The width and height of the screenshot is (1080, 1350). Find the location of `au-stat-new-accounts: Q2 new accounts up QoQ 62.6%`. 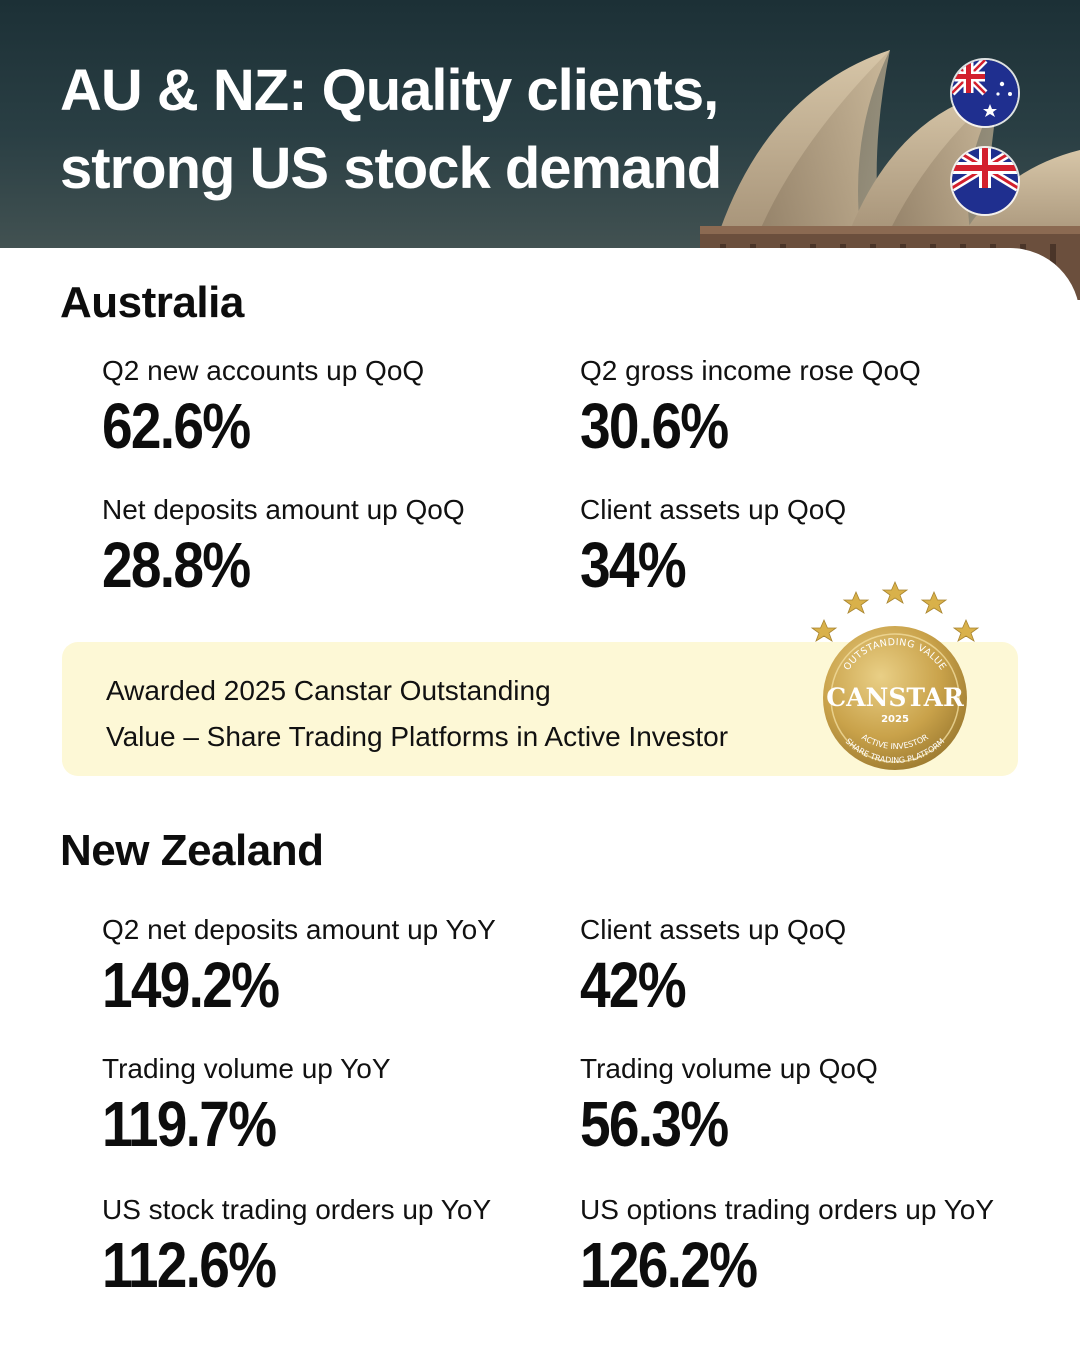

au-stat-new-accounts: Q2 new accounts up QoQ 62.6% is located at coordinates (337, 408).